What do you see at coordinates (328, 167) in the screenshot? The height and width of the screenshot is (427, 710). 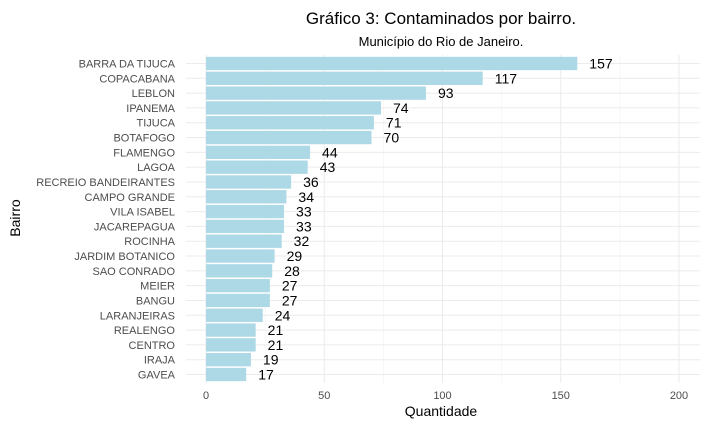 I see `value-label: 43` at bounding box center [328, 167].